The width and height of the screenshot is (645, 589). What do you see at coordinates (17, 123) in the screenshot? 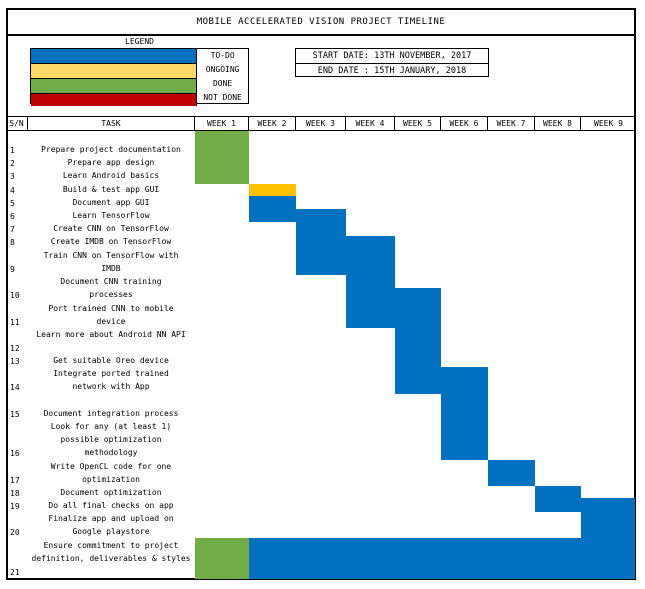
I see `sn-header: S/N` at bounding box center [17, 123].